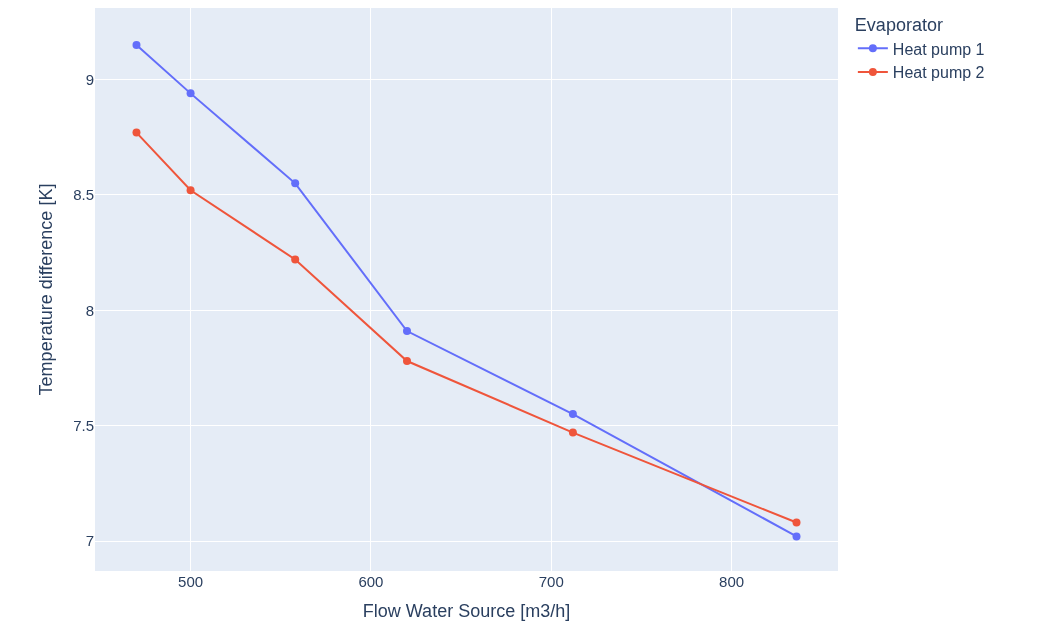 The height and width of the screenshot is (641, 1038). I want to click on x-axis-title: Flow Water Source [m3/h], so click(466, 611).